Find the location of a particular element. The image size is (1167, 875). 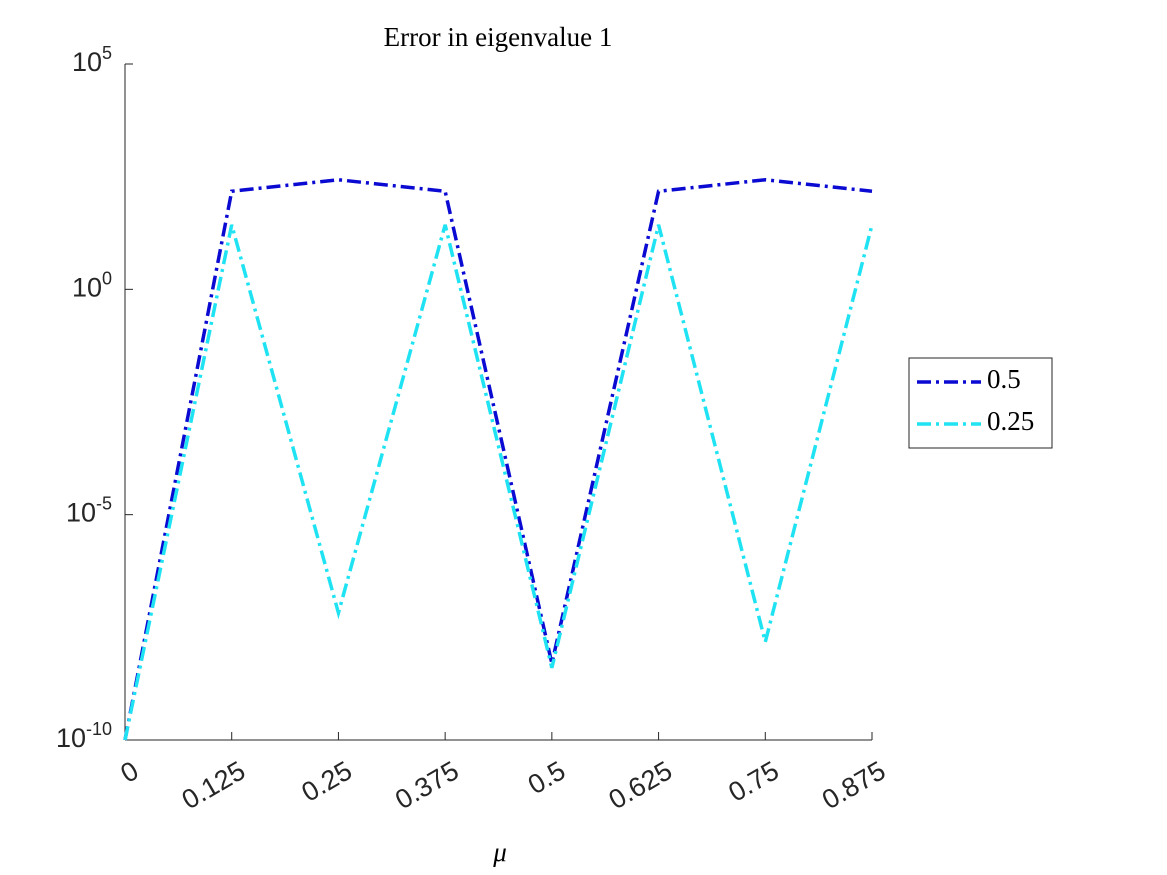

x-tick-label: 0 is located at coordinates (130, 771).